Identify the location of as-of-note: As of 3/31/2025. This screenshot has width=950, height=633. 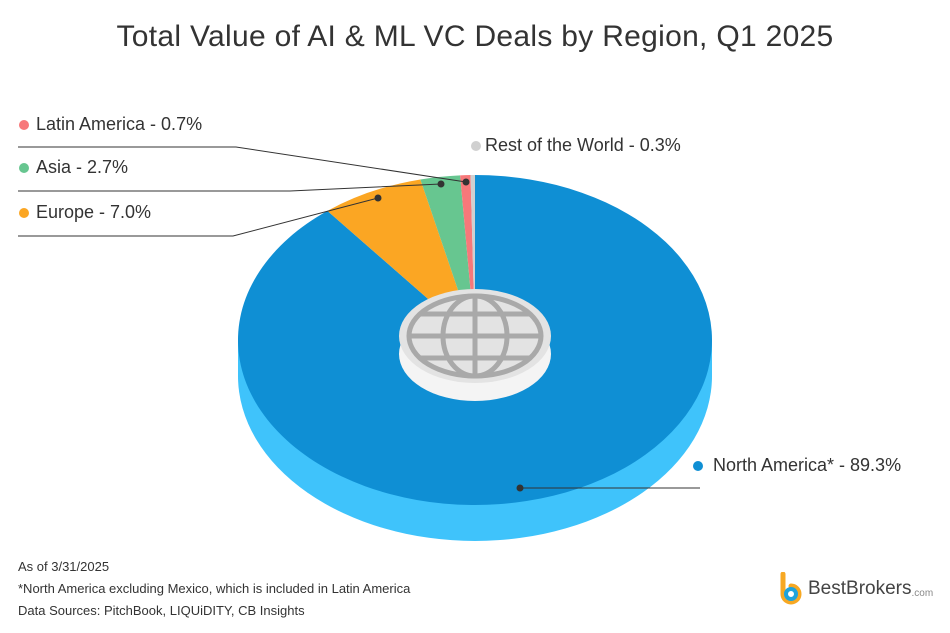
(64, 566).